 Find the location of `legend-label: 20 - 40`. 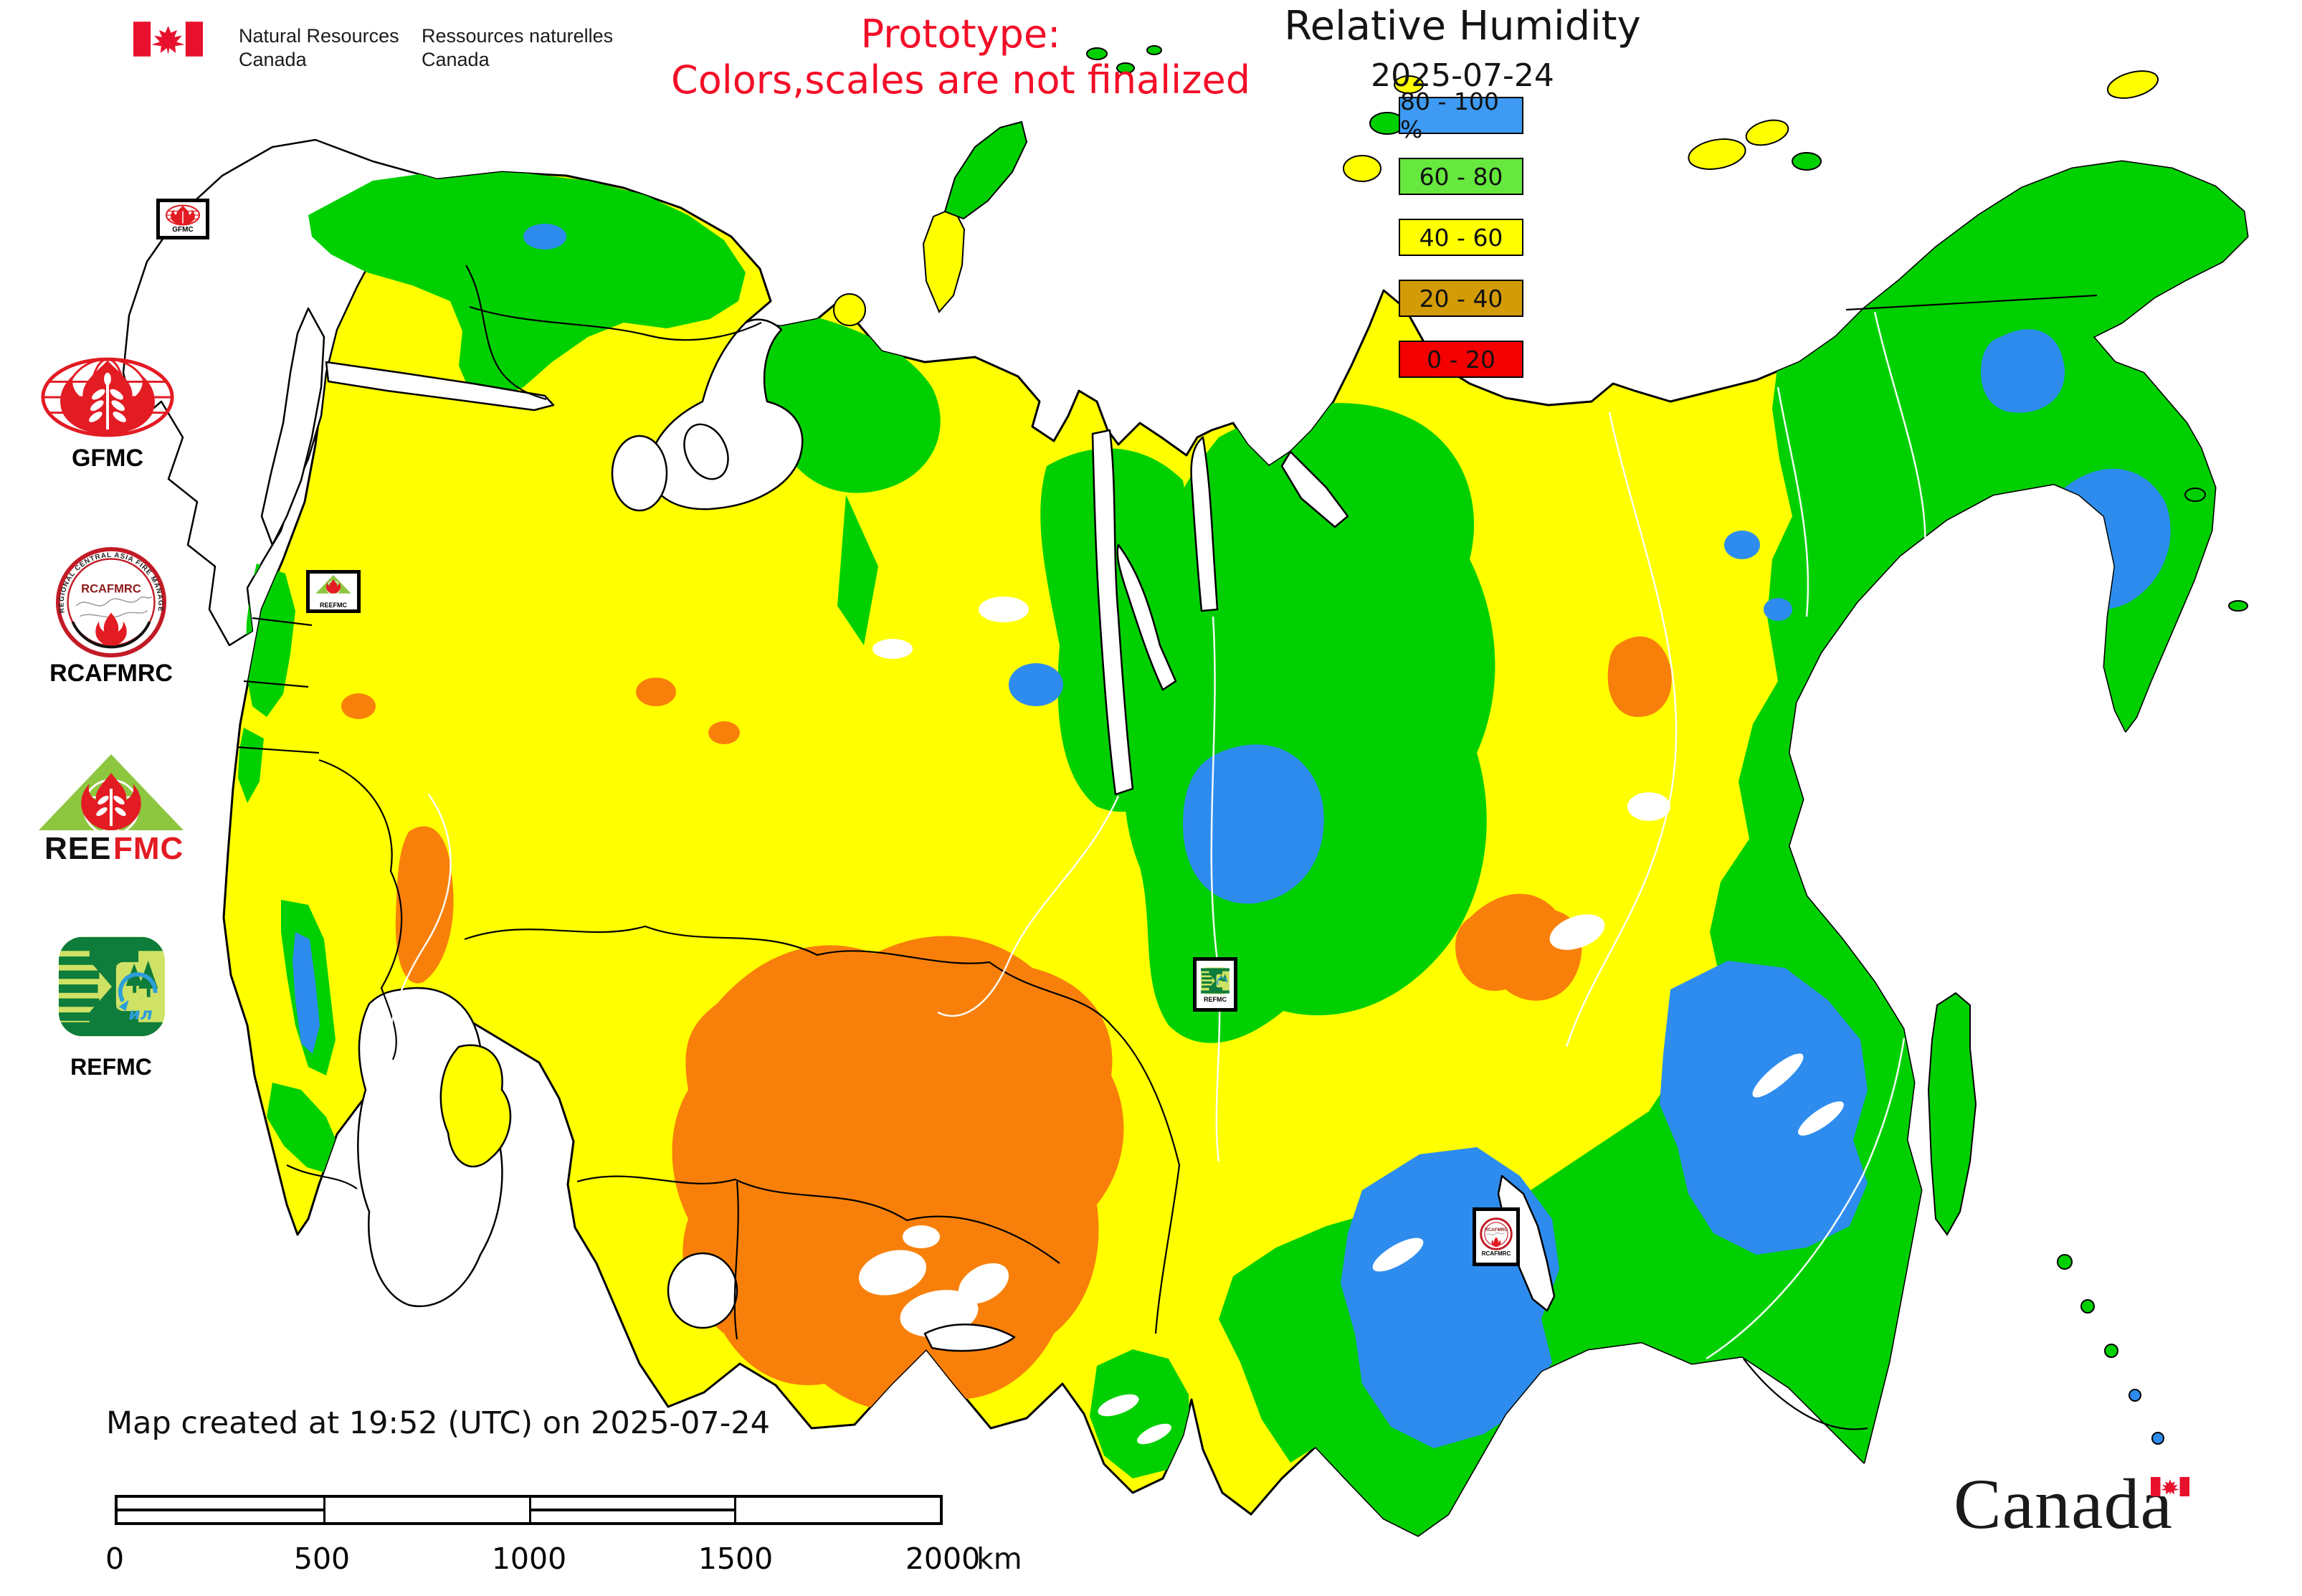

legend-label: 20 - 40 is located at coordinates (1461, 298).